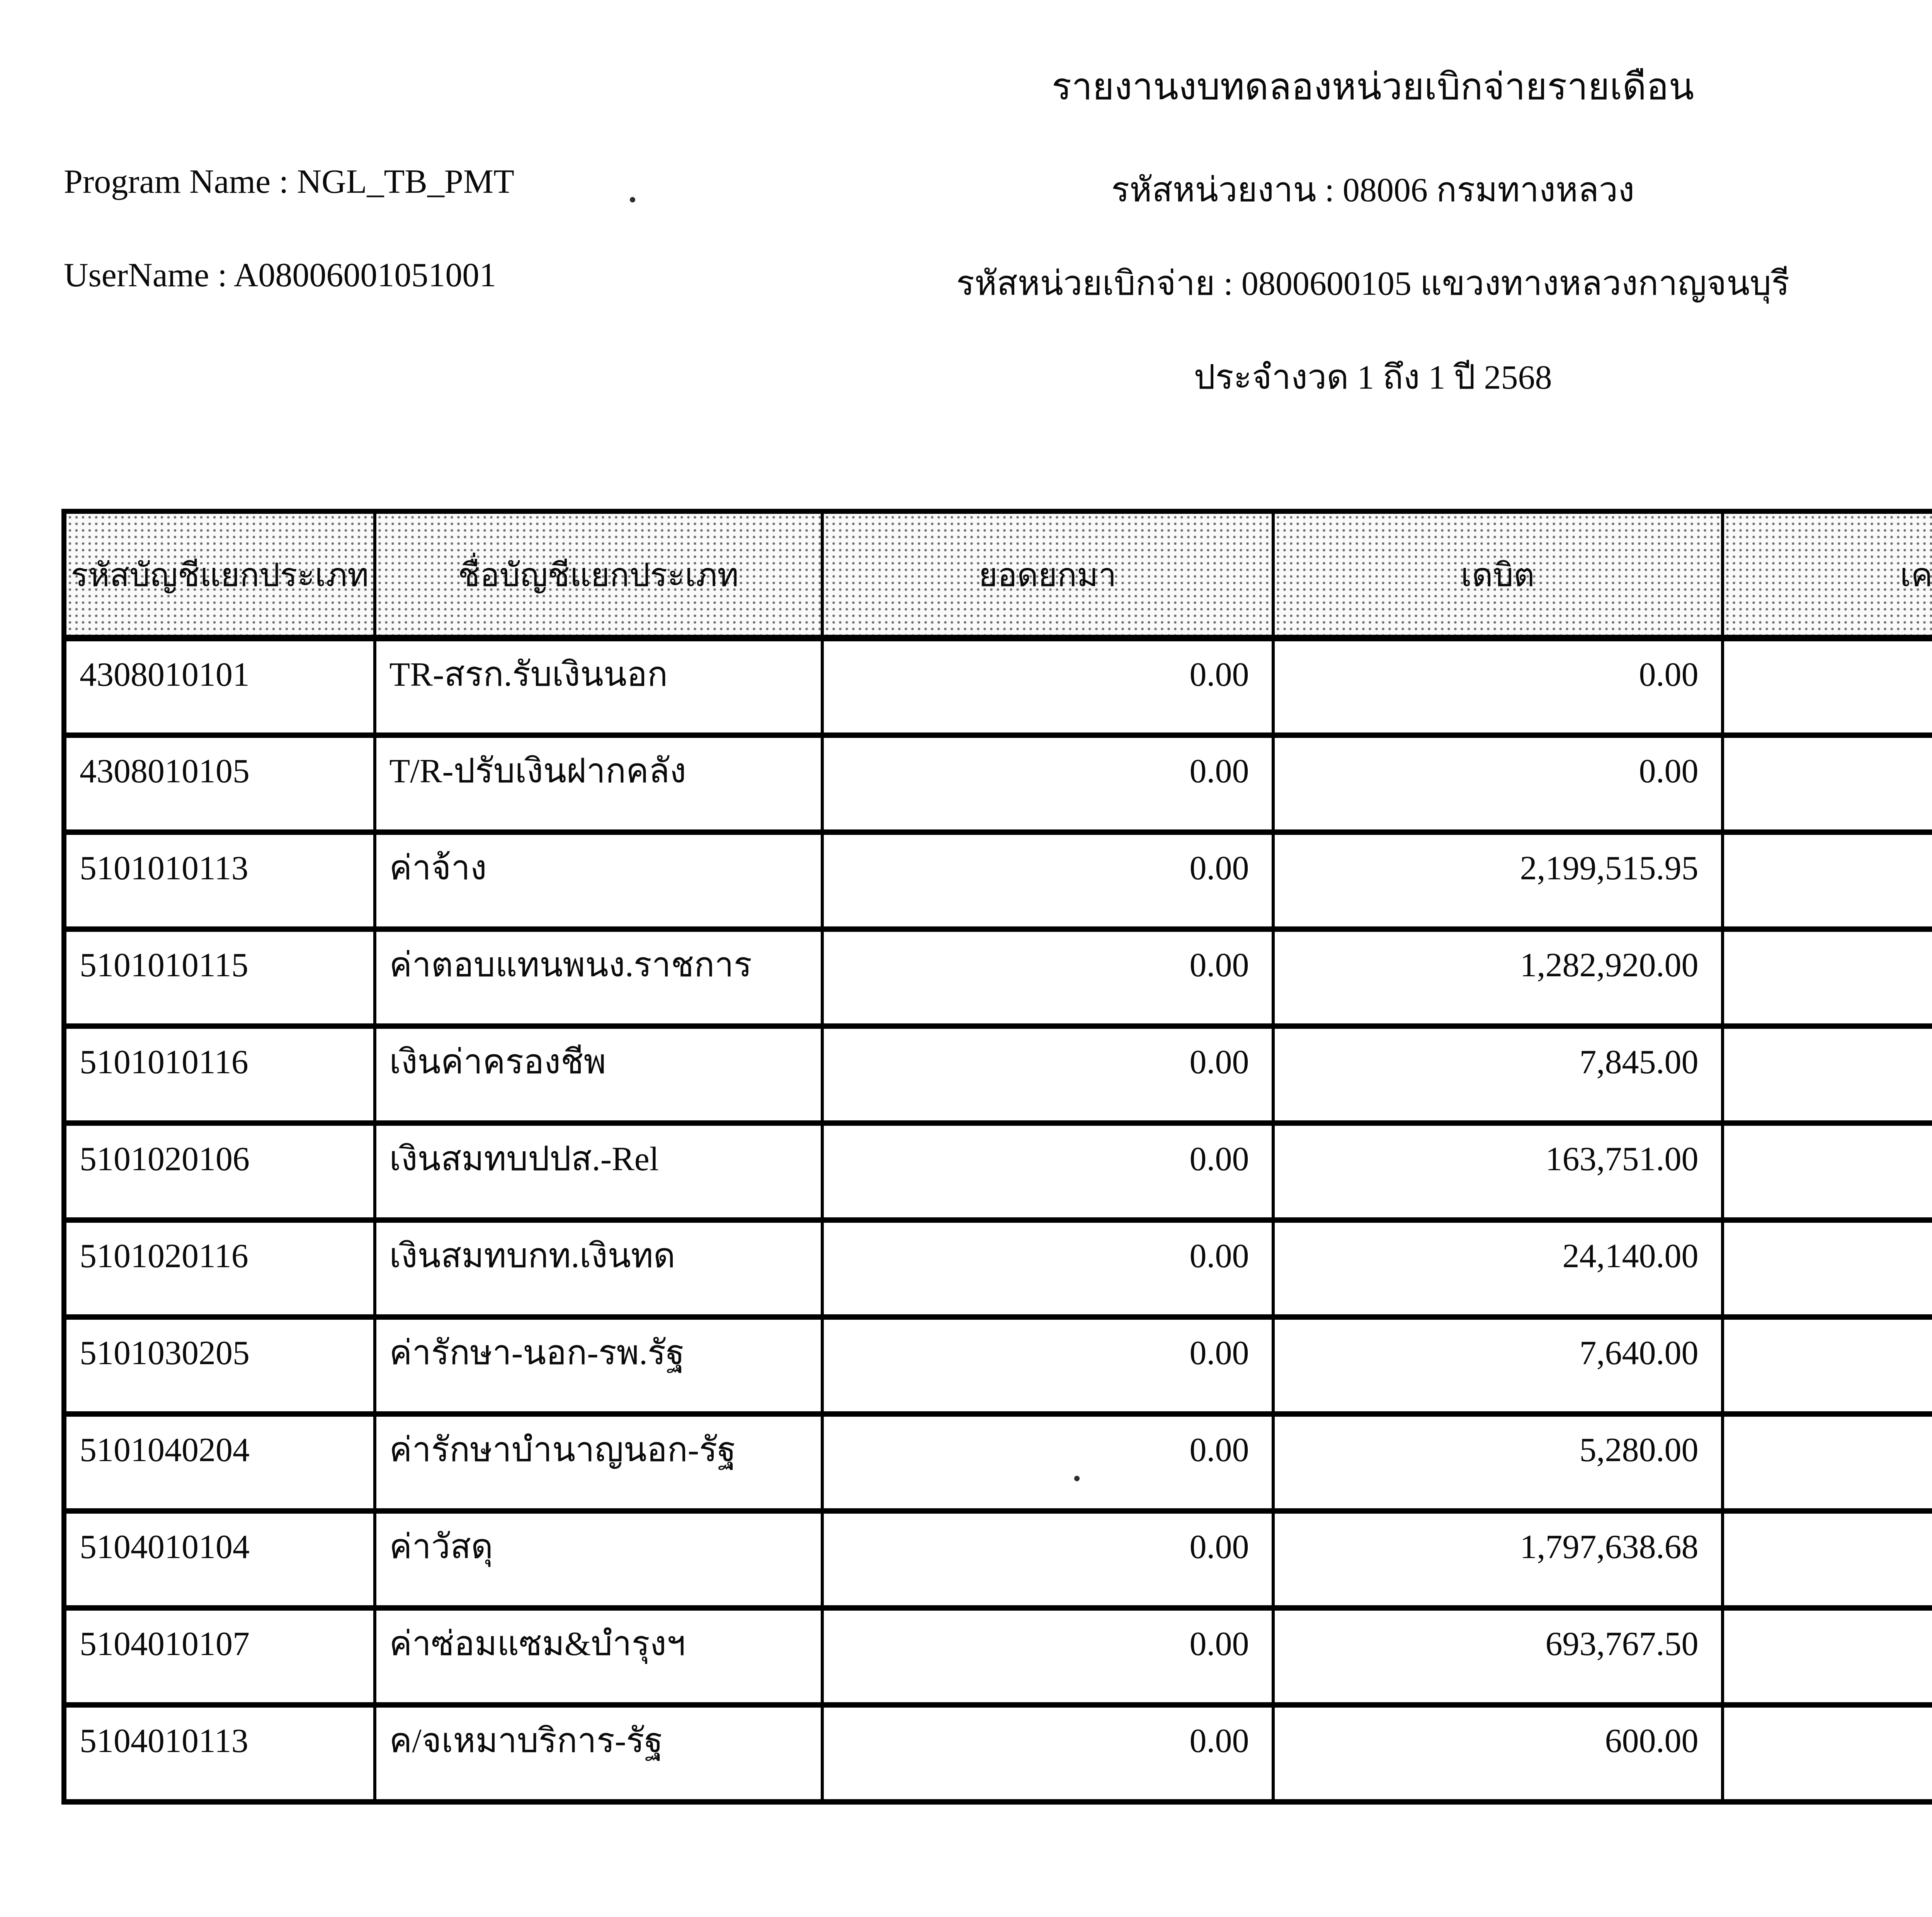  Describe the element at coordinates (599, 1172) in the screenshot. I see `cell-account-name: เงินสมทบปปส.-Rel` at that location.